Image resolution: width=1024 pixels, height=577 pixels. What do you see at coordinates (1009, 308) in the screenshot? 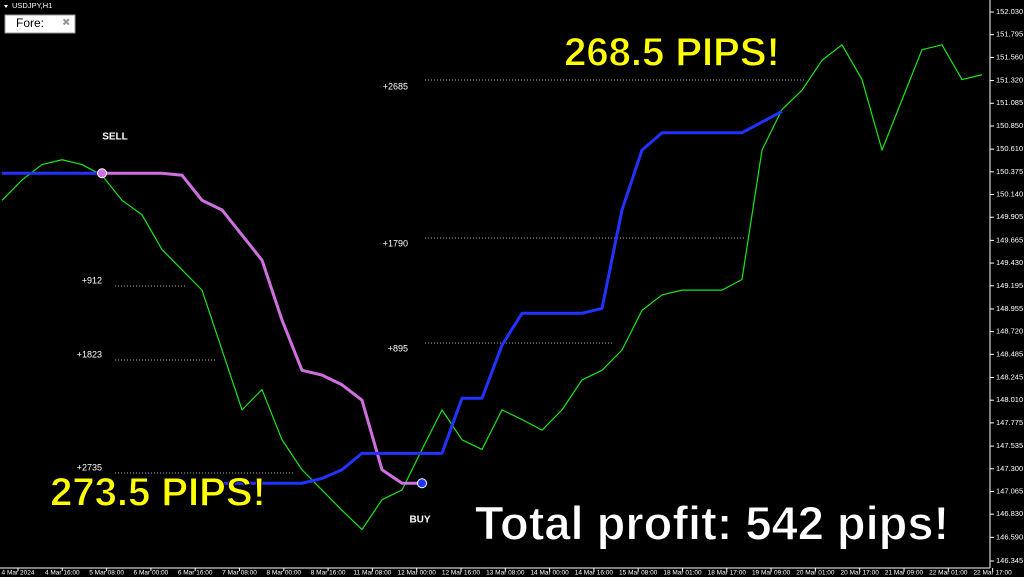
I see `y-tick-label: 148.955` at bounding box center [1009, 308].